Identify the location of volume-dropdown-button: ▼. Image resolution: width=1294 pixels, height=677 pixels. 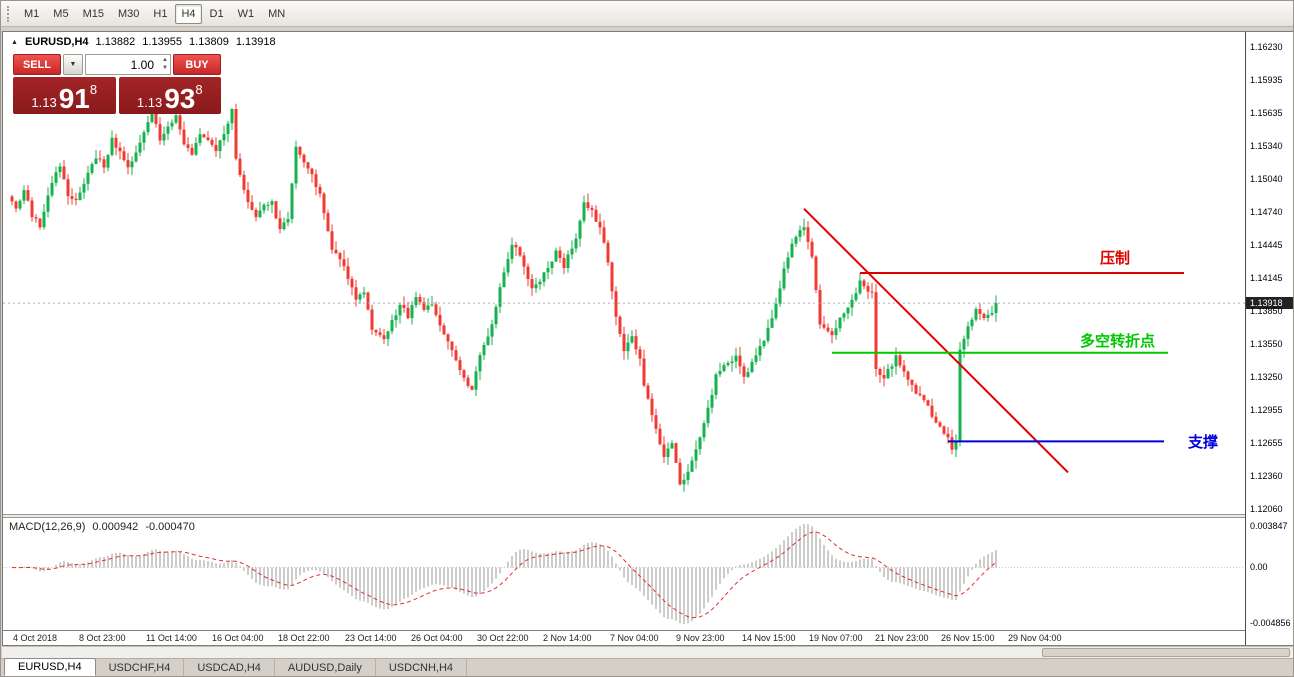
(73, 64).